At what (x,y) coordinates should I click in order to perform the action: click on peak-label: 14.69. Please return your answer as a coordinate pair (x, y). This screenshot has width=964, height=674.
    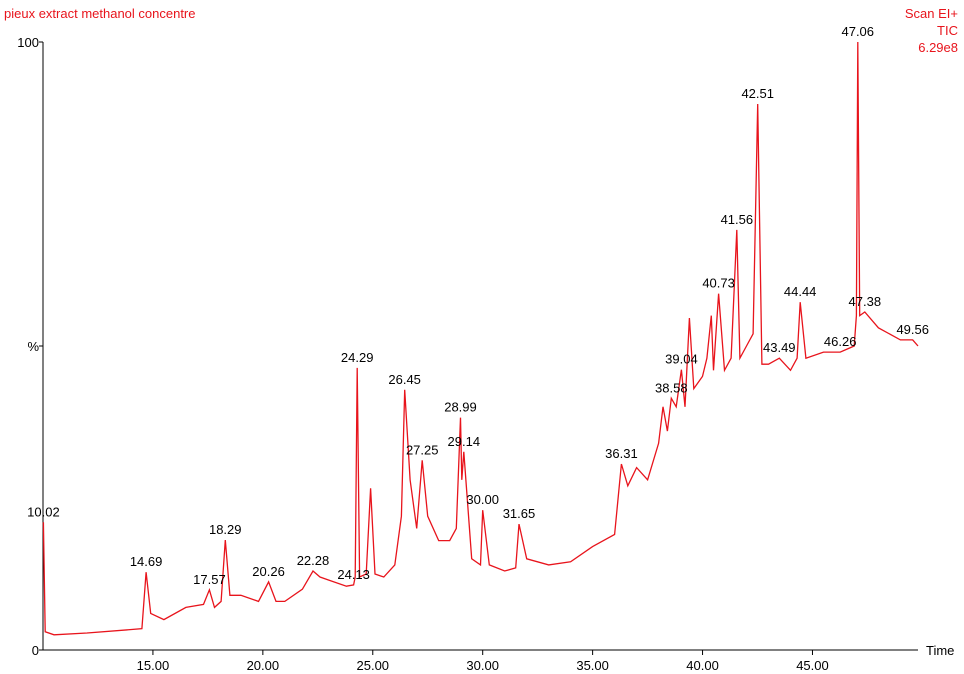
    Looking at the image, I should click on (146, 561).